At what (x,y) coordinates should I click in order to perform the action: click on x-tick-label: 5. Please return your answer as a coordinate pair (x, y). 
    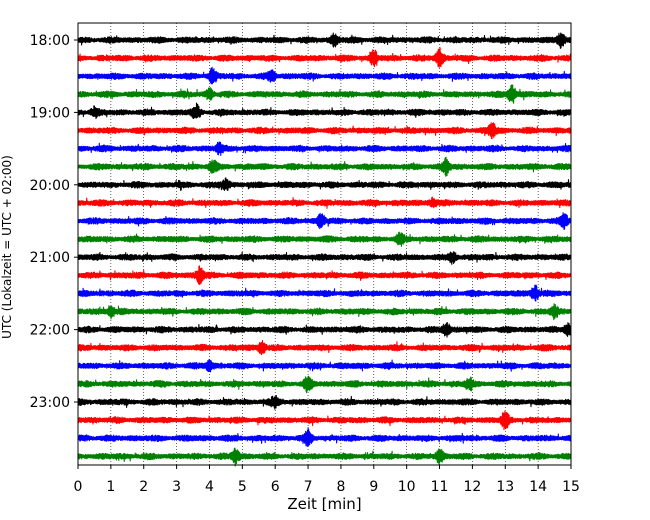
    Looking at the image, I should click on (242, 487).